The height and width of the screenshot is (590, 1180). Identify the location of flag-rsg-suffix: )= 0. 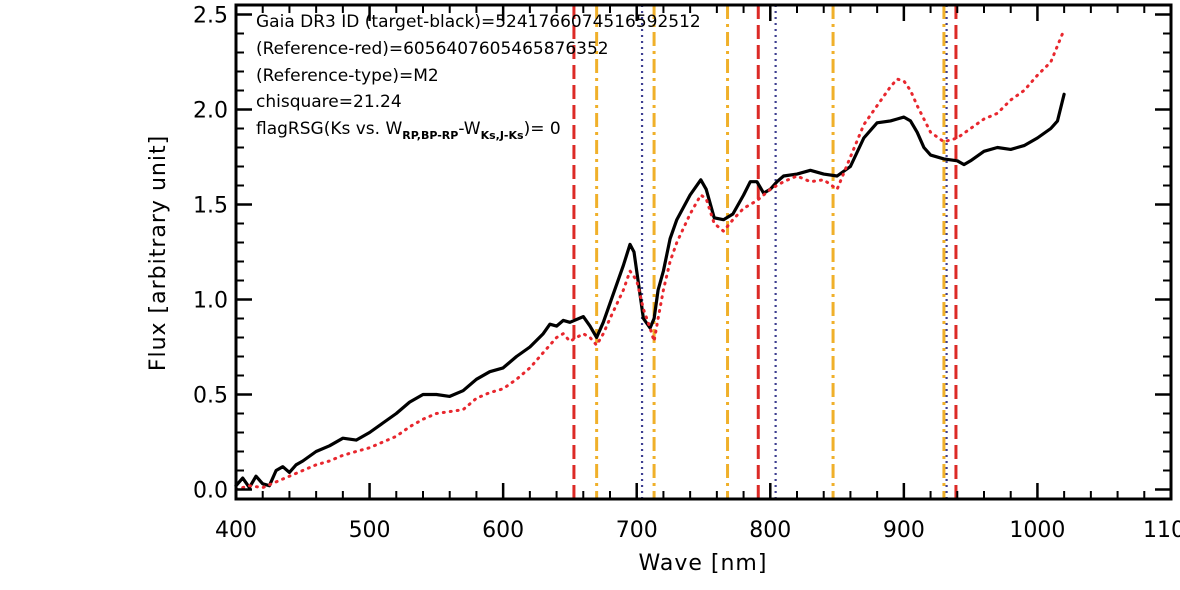
(542, 129).